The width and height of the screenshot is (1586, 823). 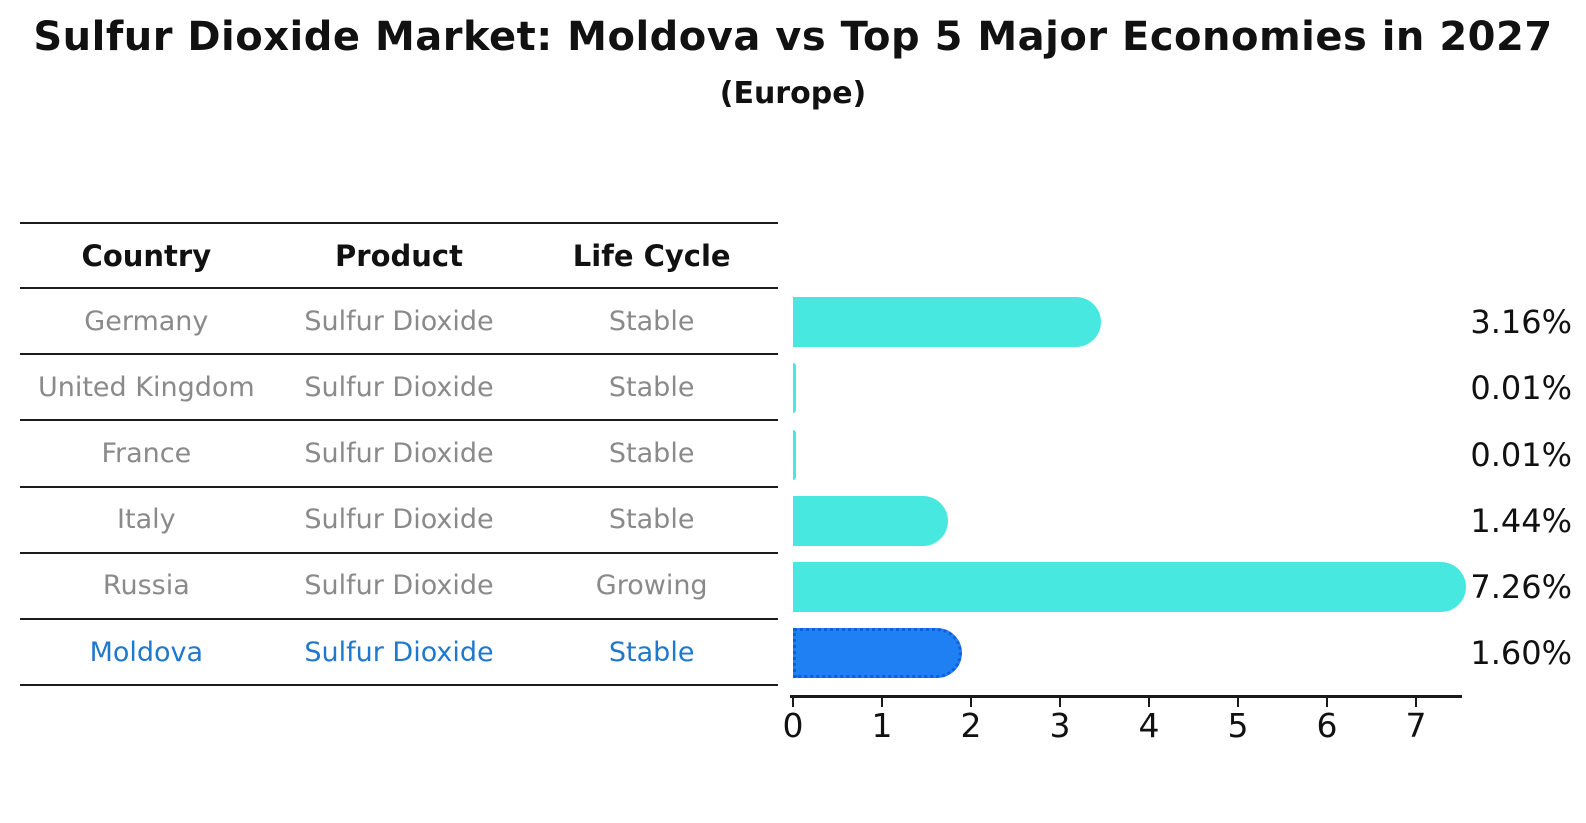 I want to click on bar-italy, so click(x=871, y=520).